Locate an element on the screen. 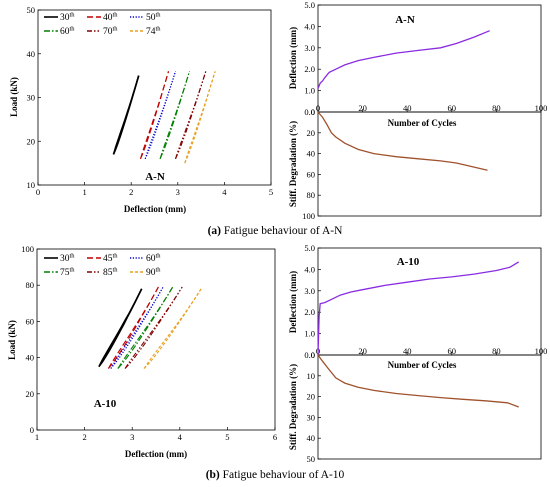 Image resolution: width=550 pixels, height=487 pixels. legend: 30th 45th 60th 75th 85th 90th is located at coordinates (102, 266).